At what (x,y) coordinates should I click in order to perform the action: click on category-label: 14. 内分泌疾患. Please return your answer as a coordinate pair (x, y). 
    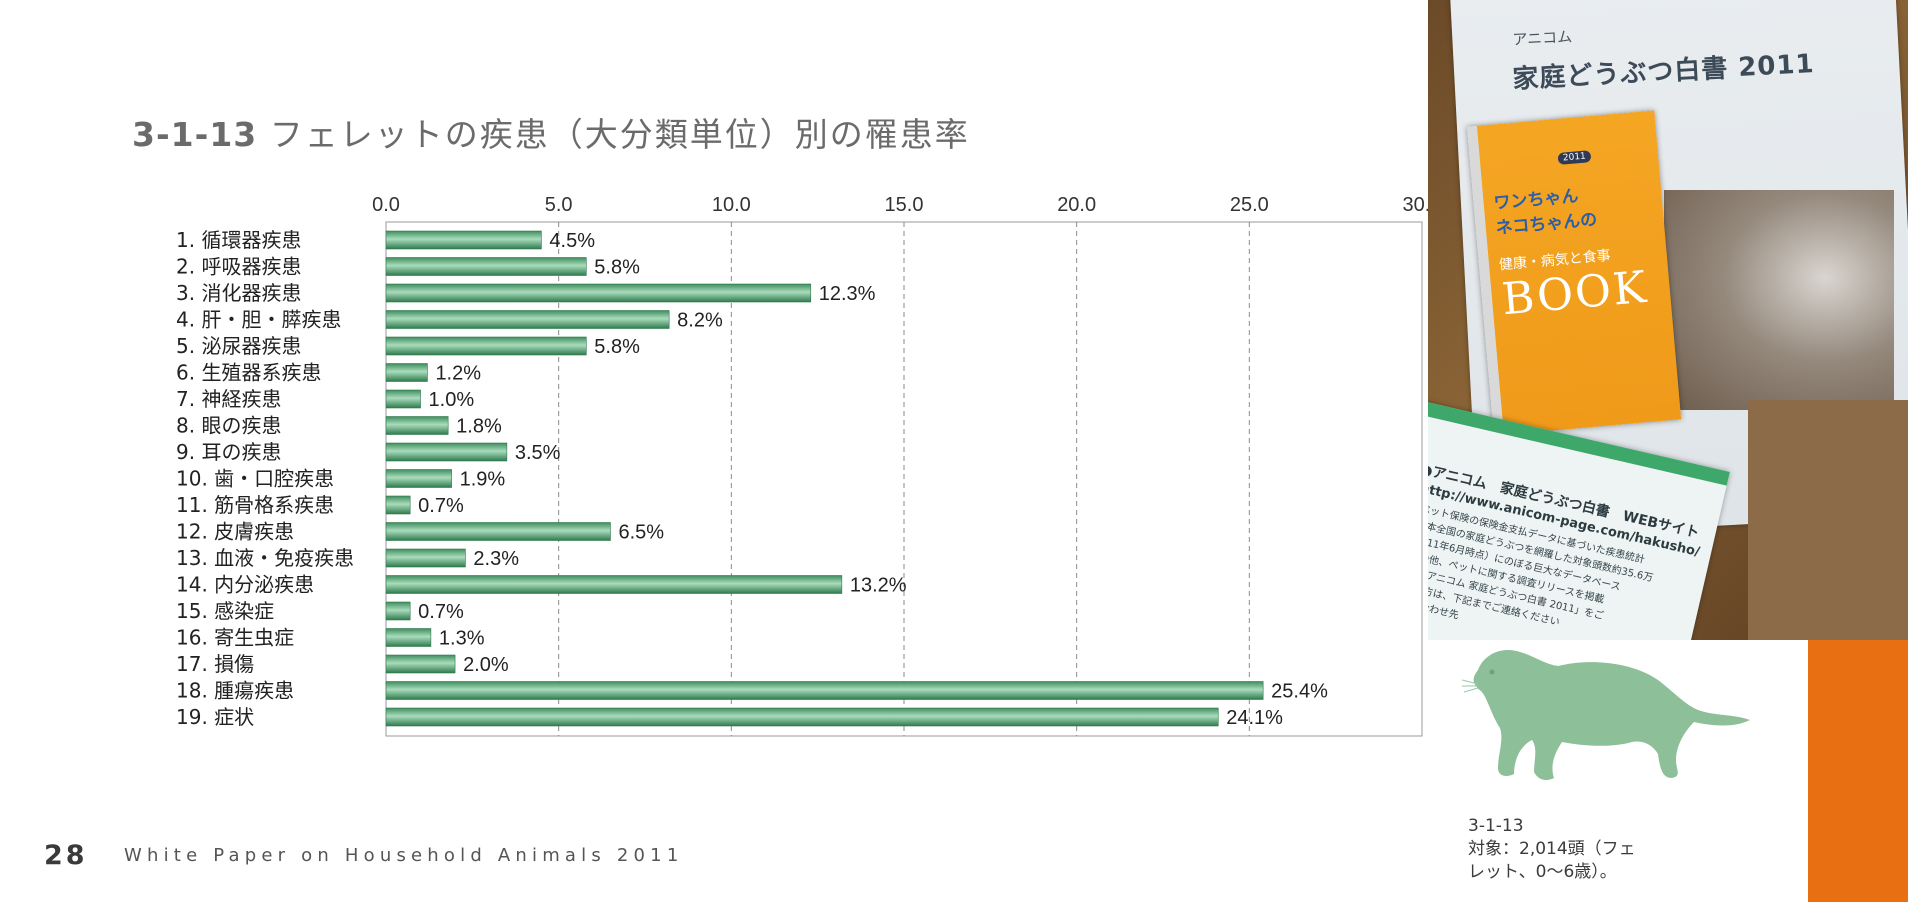
    Looking at the image, I should click on (245, 585).